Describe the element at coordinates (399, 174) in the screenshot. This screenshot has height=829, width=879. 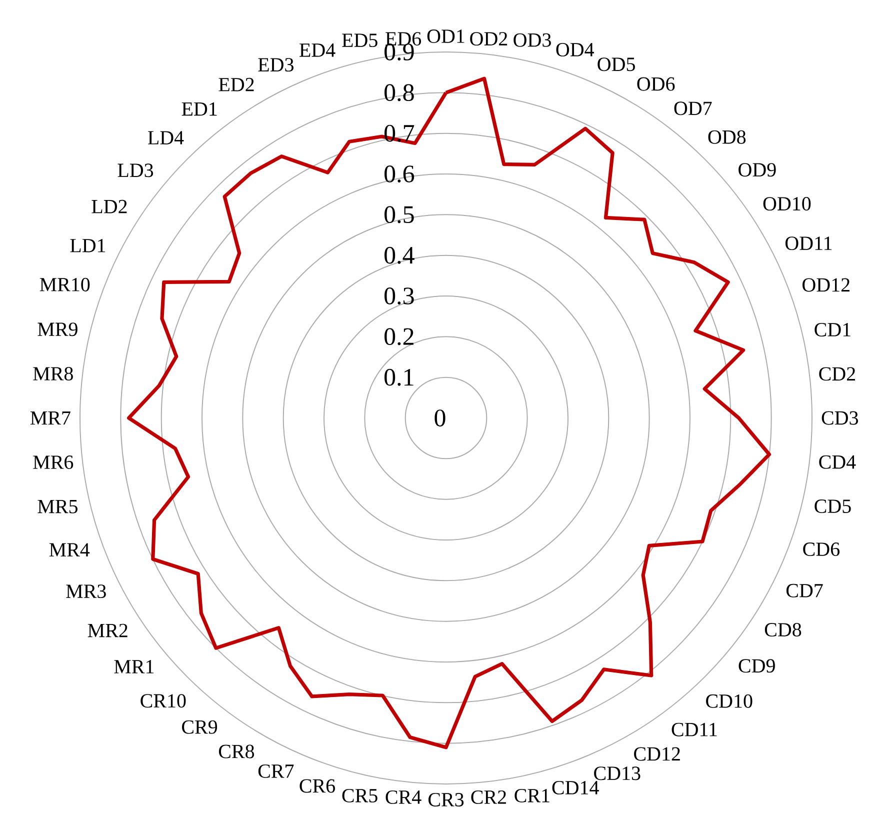
I see `y-tick-label: 0.6` at that location.